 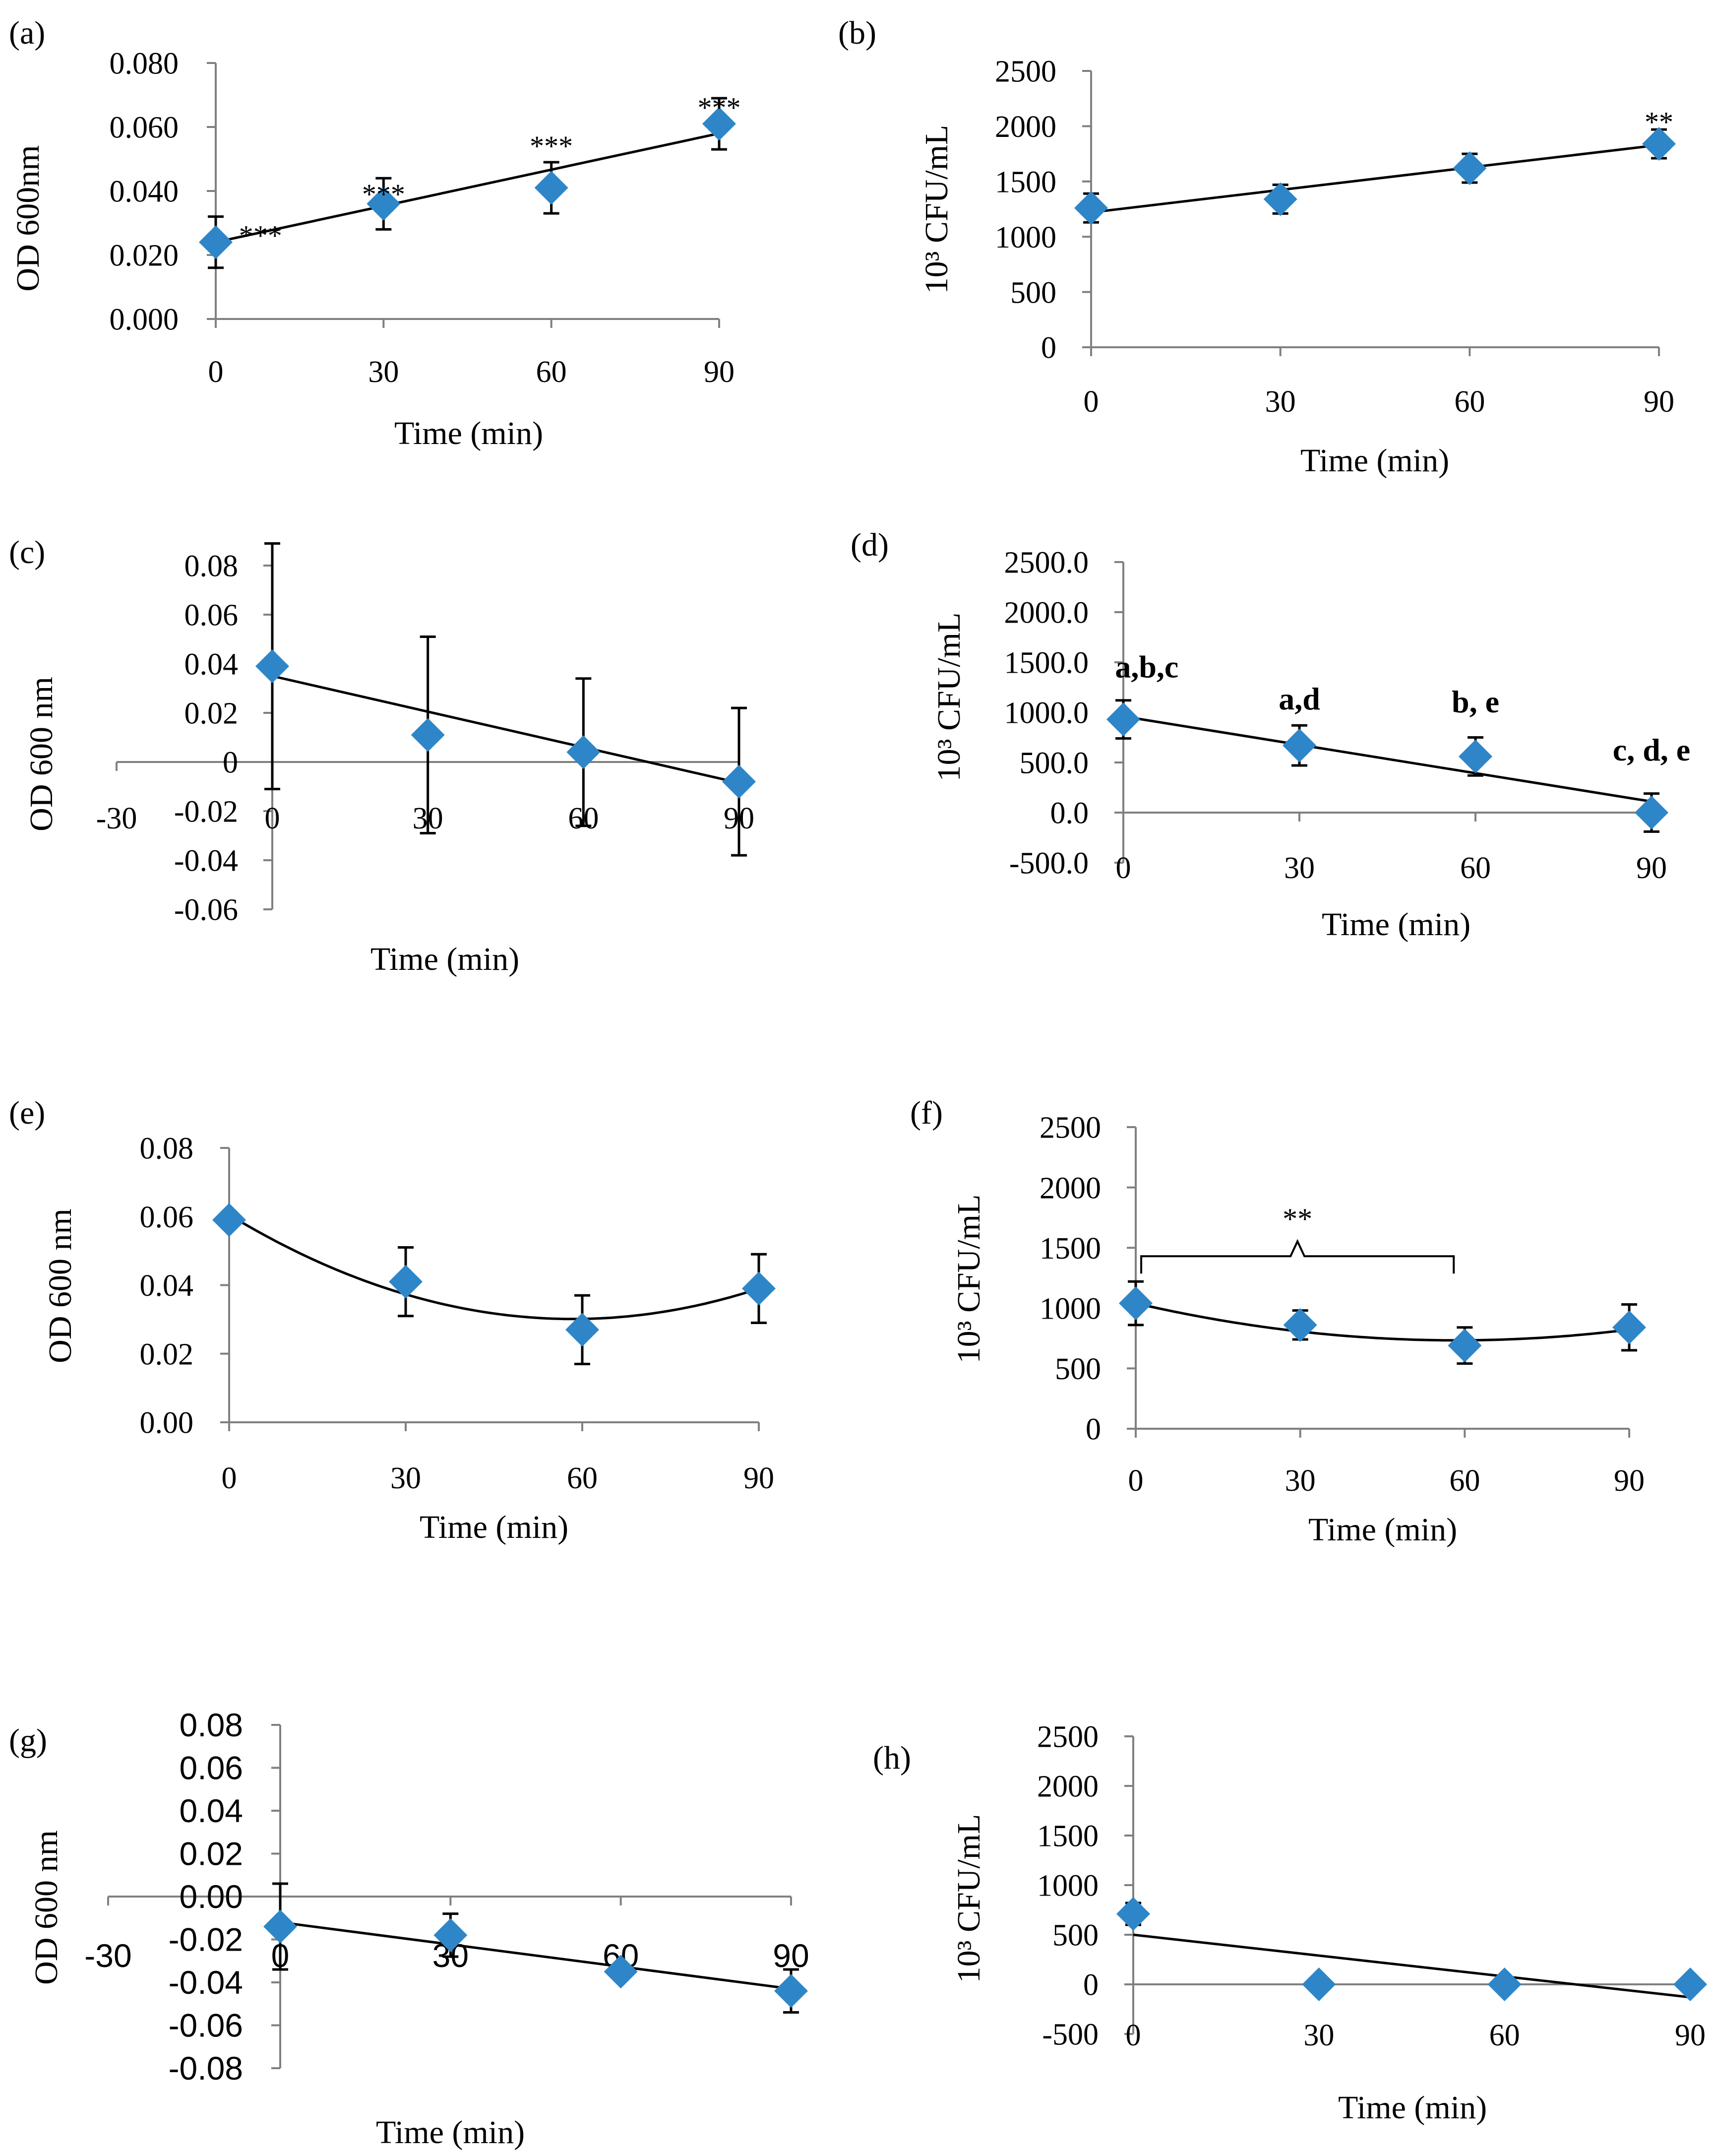 What do you see at coordinates (536, 1955) in the screenshot?
I see `trendline-g` at bounding box center [536, 1955].